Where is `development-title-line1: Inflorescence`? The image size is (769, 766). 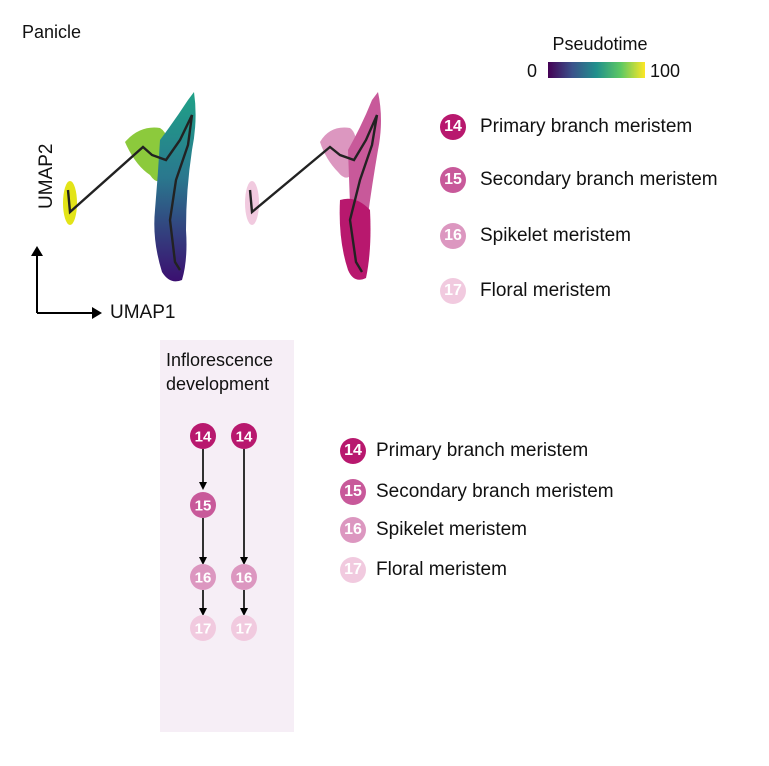 development-title-line1: Inflorescence is located at coordinates (220, 360).